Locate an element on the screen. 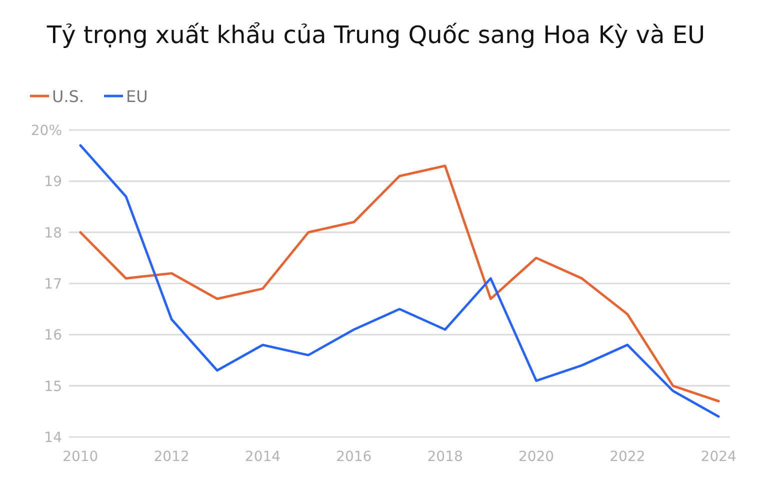 The image size is (768, 480). x-tick-label: 2016 is located at coordinates (354, 457).